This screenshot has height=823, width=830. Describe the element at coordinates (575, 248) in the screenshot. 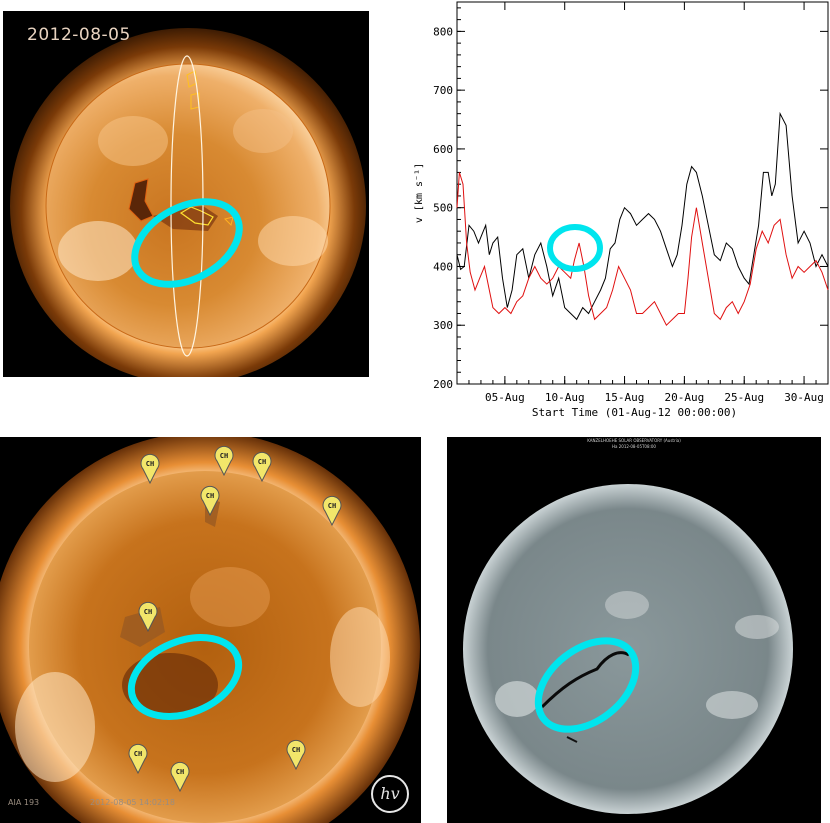

I see `chart-highlight-ellipse` at that location.